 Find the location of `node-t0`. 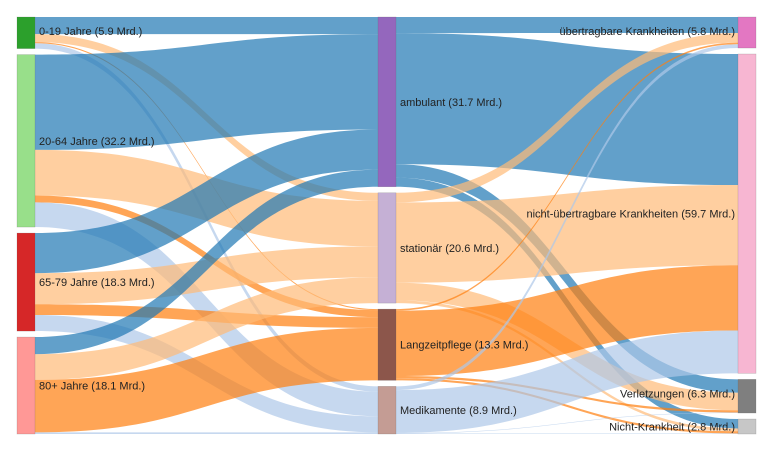

node-t0 is located at coordinates (387, 102).